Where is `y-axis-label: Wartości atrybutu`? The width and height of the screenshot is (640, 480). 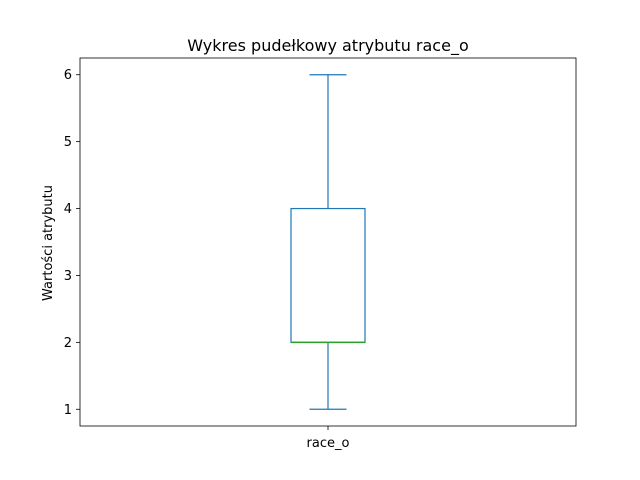 y-axis-label: Wartości atrybutu is located at coordinates (48, 243).